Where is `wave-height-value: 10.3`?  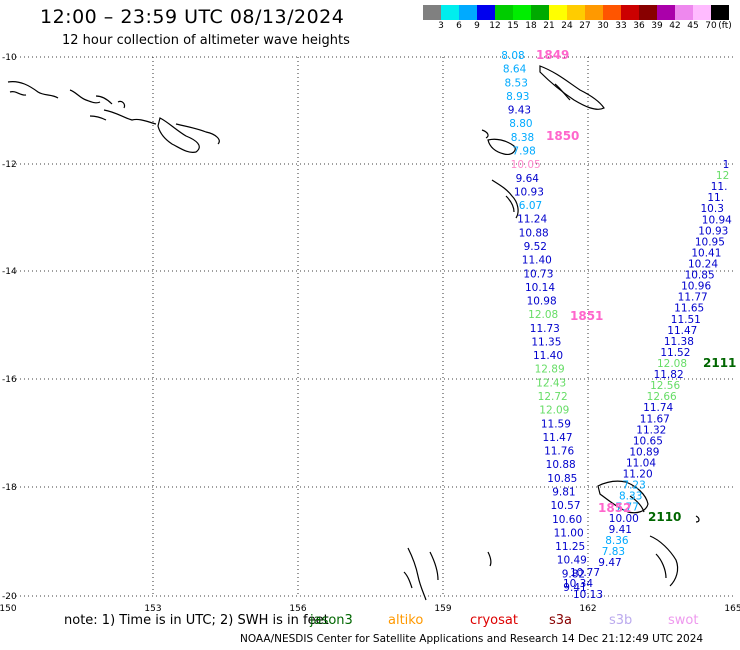
wave-height-value: 10.3 is located at coordinates (712, 209).